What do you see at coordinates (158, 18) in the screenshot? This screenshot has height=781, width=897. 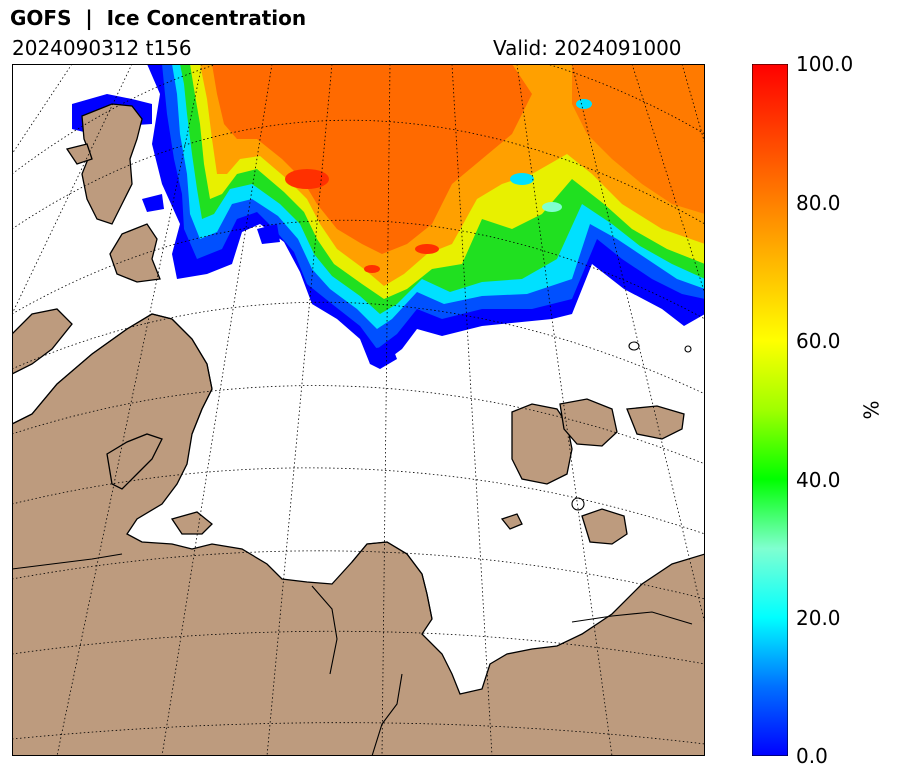 I see `map-title: GOFS | Ice Concentration` at bounding box center [158, 18].